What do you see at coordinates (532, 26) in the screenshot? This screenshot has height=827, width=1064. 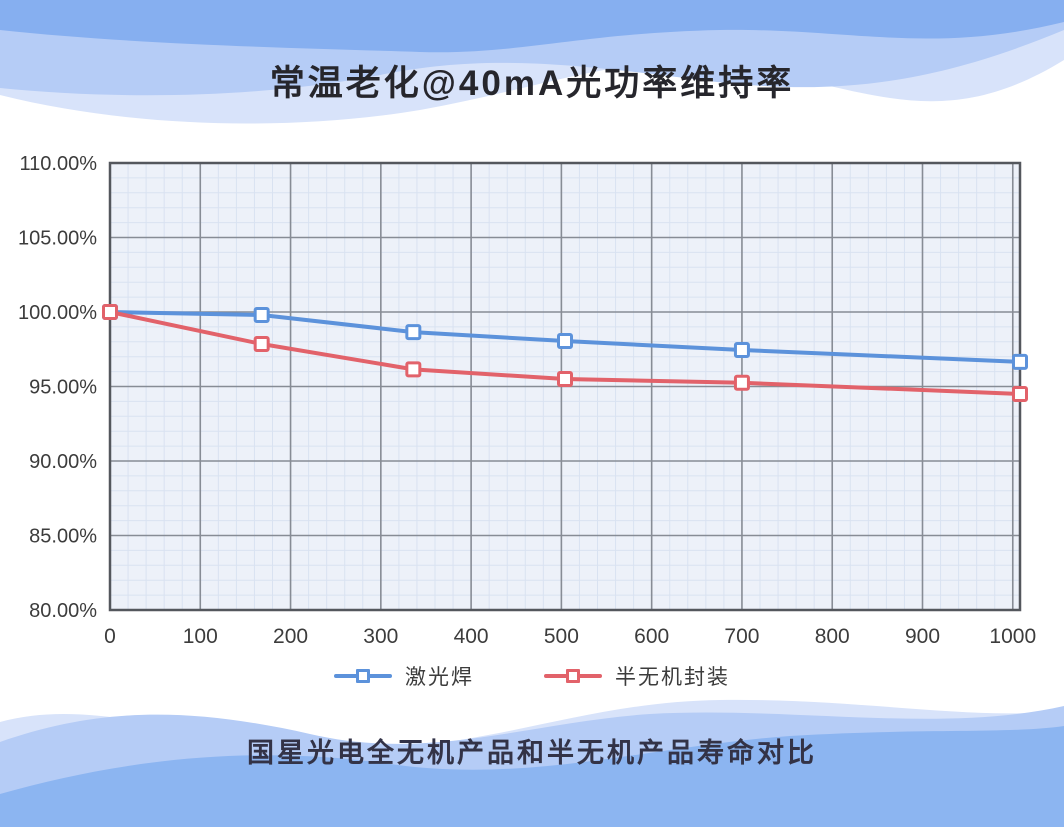 I see `top-wave-deep` at bounding box center [532, 26].